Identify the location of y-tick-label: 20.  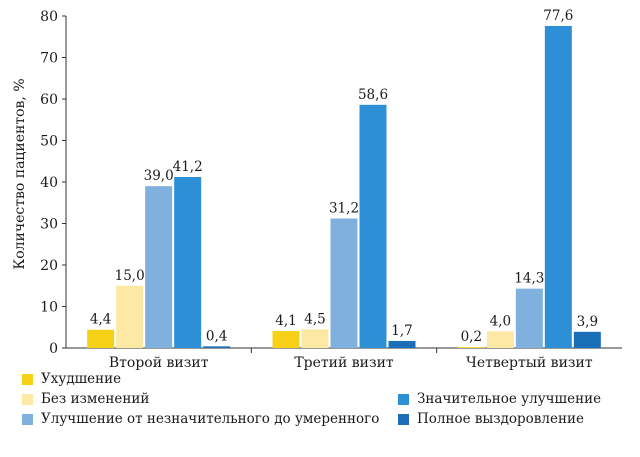
(49, 266).